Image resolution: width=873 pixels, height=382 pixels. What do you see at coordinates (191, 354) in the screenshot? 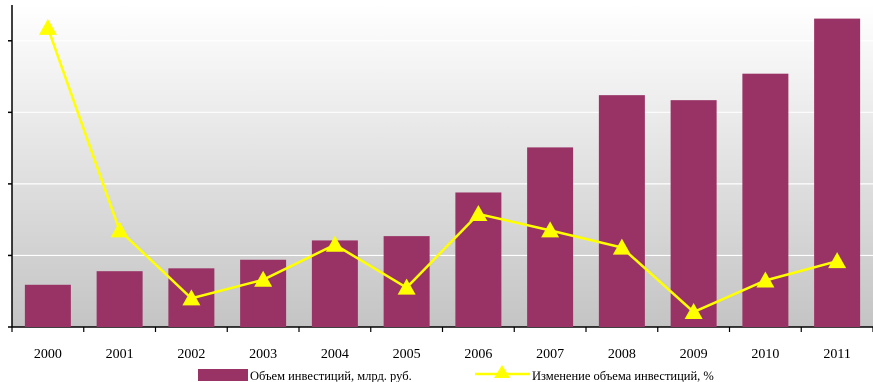
I see `x-tick-label: 2002` at bounding box center [191, 354].